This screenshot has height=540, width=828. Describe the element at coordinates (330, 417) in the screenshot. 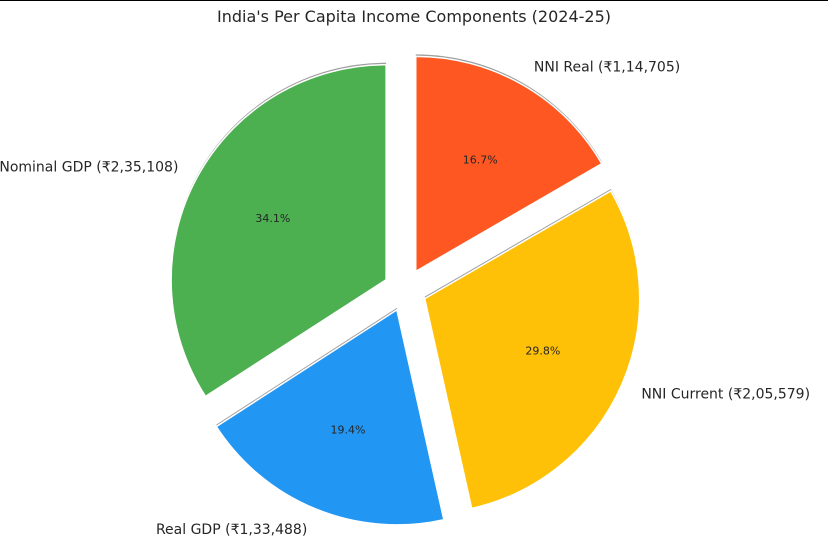

I see `real-gdp-slice` at that location.